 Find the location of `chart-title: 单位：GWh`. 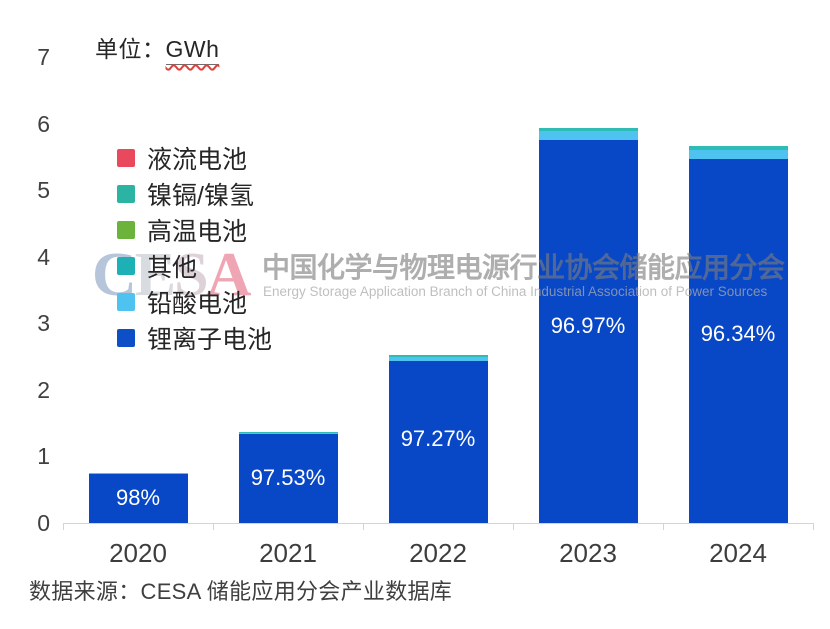

chart-title: 单位：GWh is located at coordinates (157, 47).